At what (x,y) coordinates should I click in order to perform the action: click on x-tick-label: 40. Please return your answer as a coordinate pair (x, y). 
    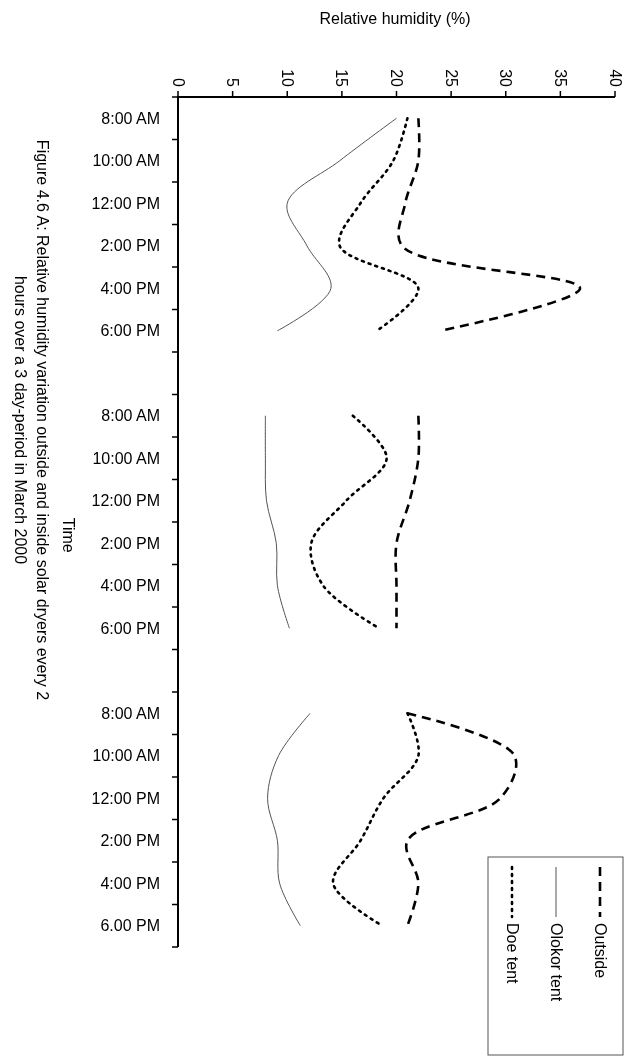
    Looking at the image, I should click on (615, 78).